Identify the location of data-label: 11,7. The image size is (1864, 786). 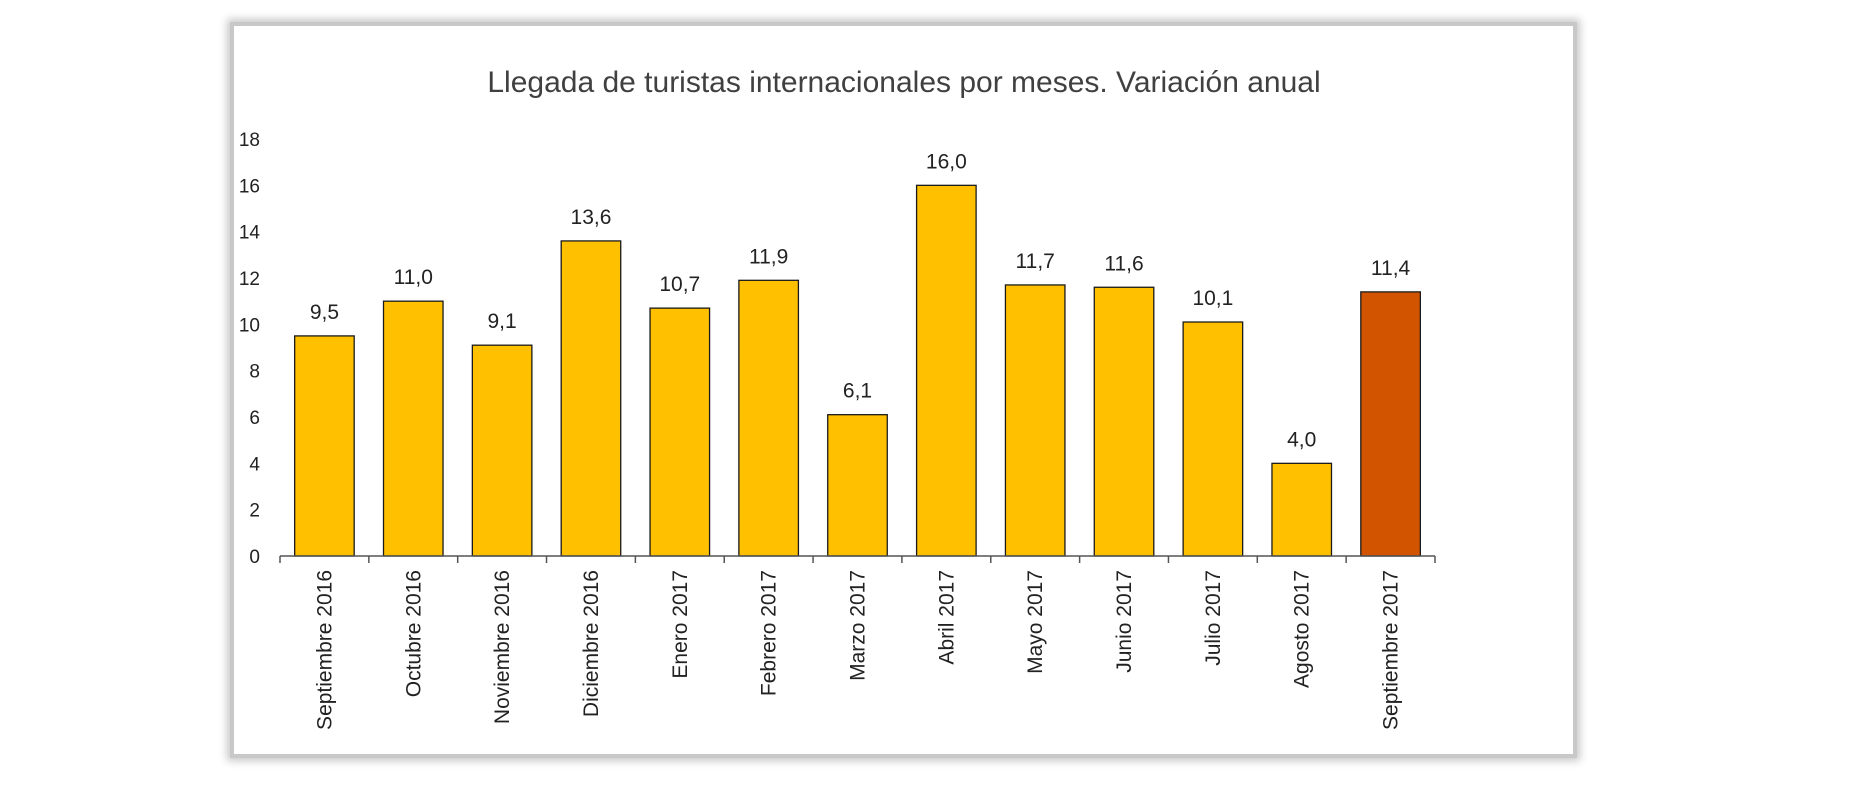
(1035, 261).